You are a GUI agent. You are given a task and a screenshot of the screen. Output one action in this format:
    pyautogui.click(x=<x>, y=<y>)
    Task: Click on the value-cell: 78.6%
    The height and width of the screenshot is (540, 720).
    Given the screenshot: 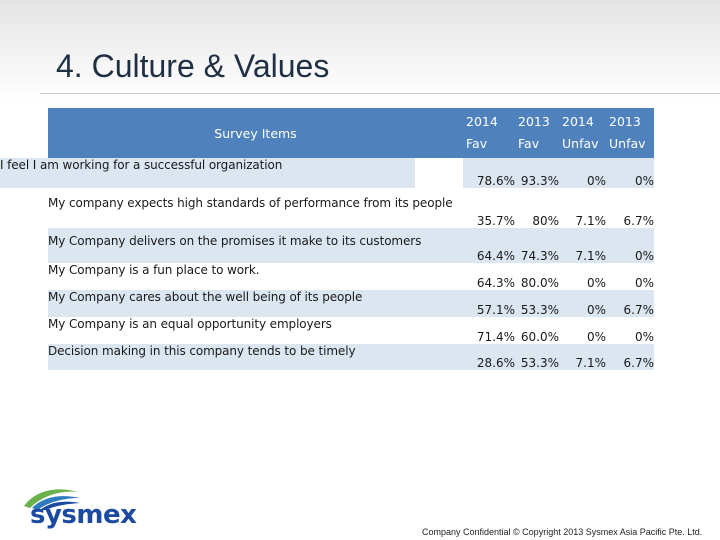 What is the action you would take?
    pyautogui.click(x=489, y=173)
    